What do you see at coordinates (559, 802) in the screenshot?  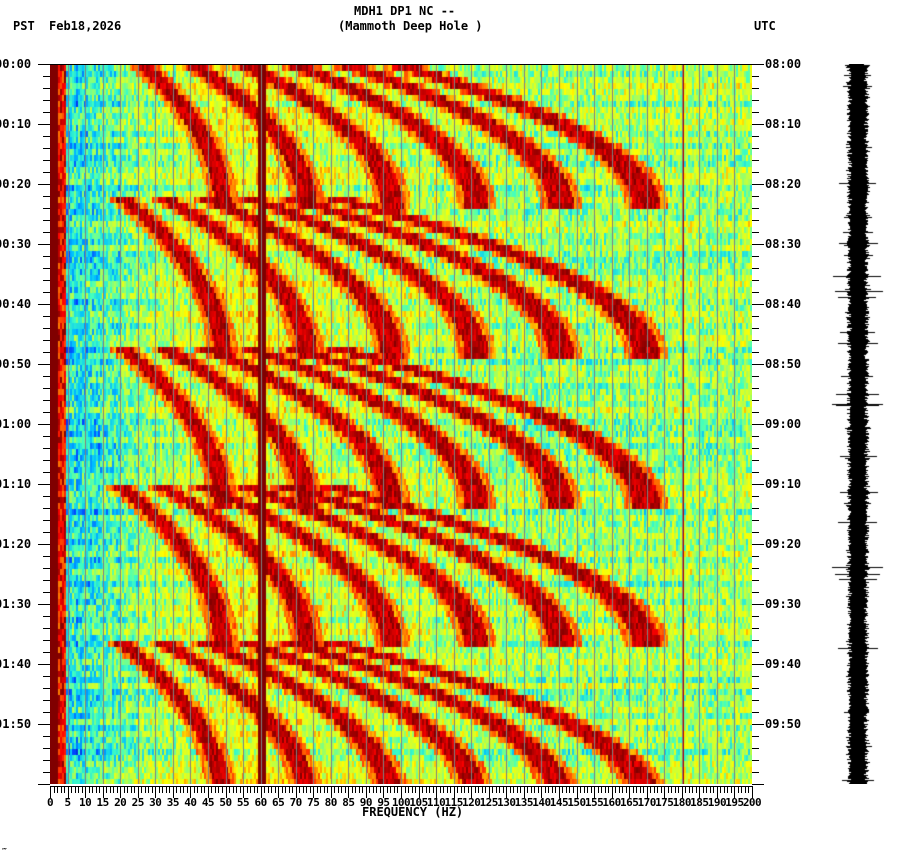 I see `frequency-label: 145` at bounding box center [559, 802].